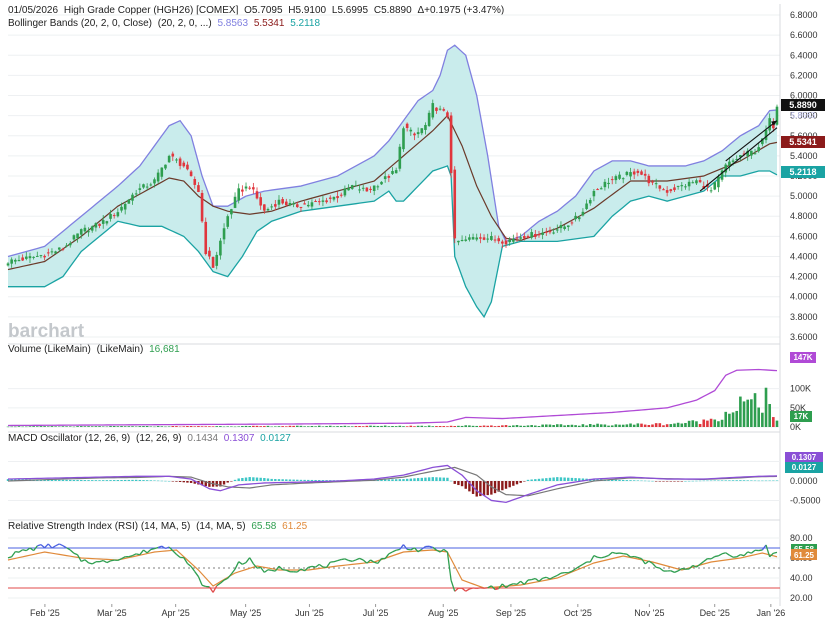 Image resolution: width=825 pixels, height=620 pixels. I want to click on x-axis-tick-label: Apr '25, so click(176, 613).